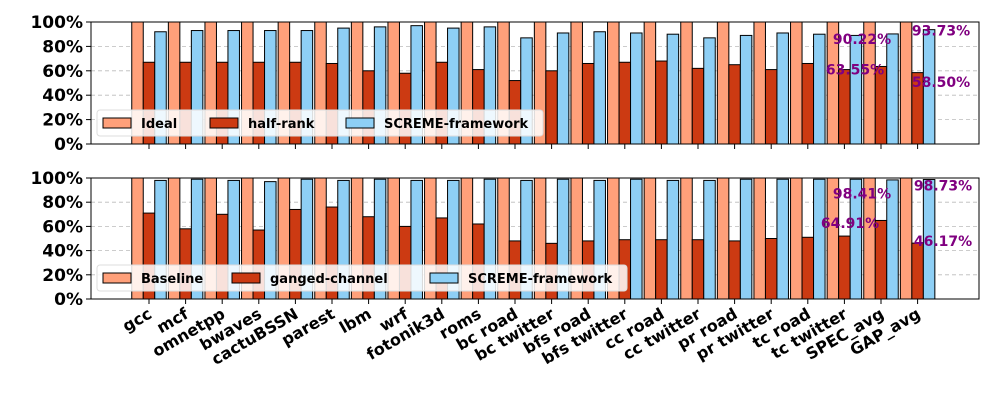 This screenshot has width=1000, height=400. Describe the element at coordinates (137, 320) in the screenshot. I see `x-tick-label: gcc` at that location.